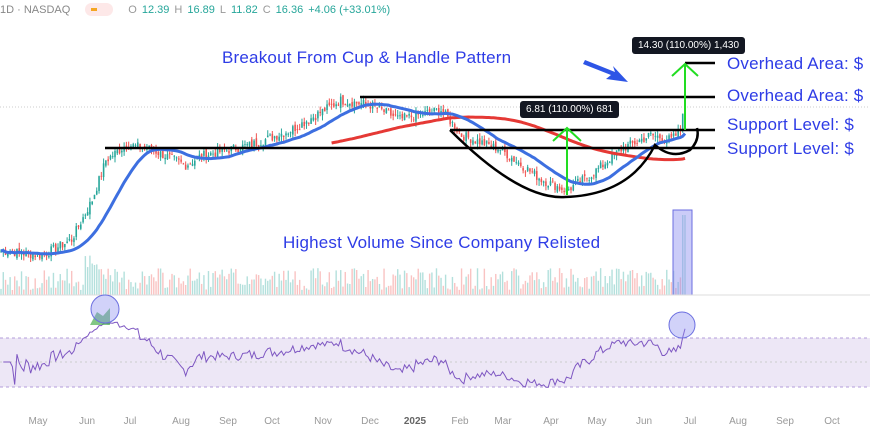 This screenshot has height=430, width=870. What do you see at coordinates (644, 421) in the screenshot?
I see `x-tick-label: Jun` at bounding box center [644, 421].